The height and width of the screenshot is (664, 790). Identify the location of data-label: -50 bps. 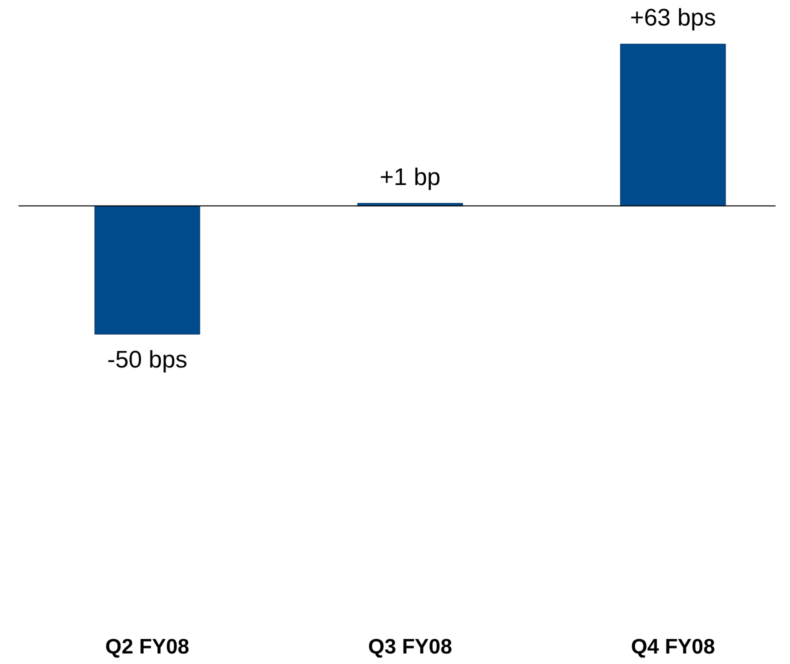
(147, 360).